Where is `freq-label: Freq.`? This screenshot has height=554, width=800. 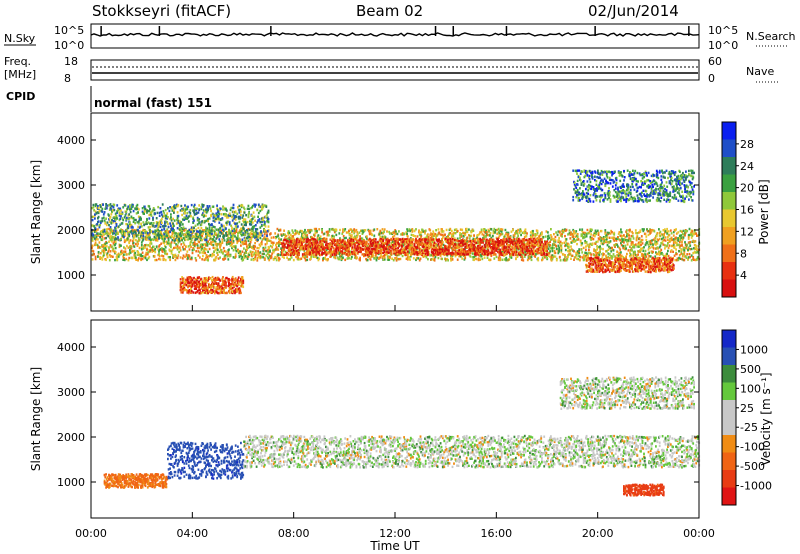
freq-label: Freq. is located at coordinates (17, 61).